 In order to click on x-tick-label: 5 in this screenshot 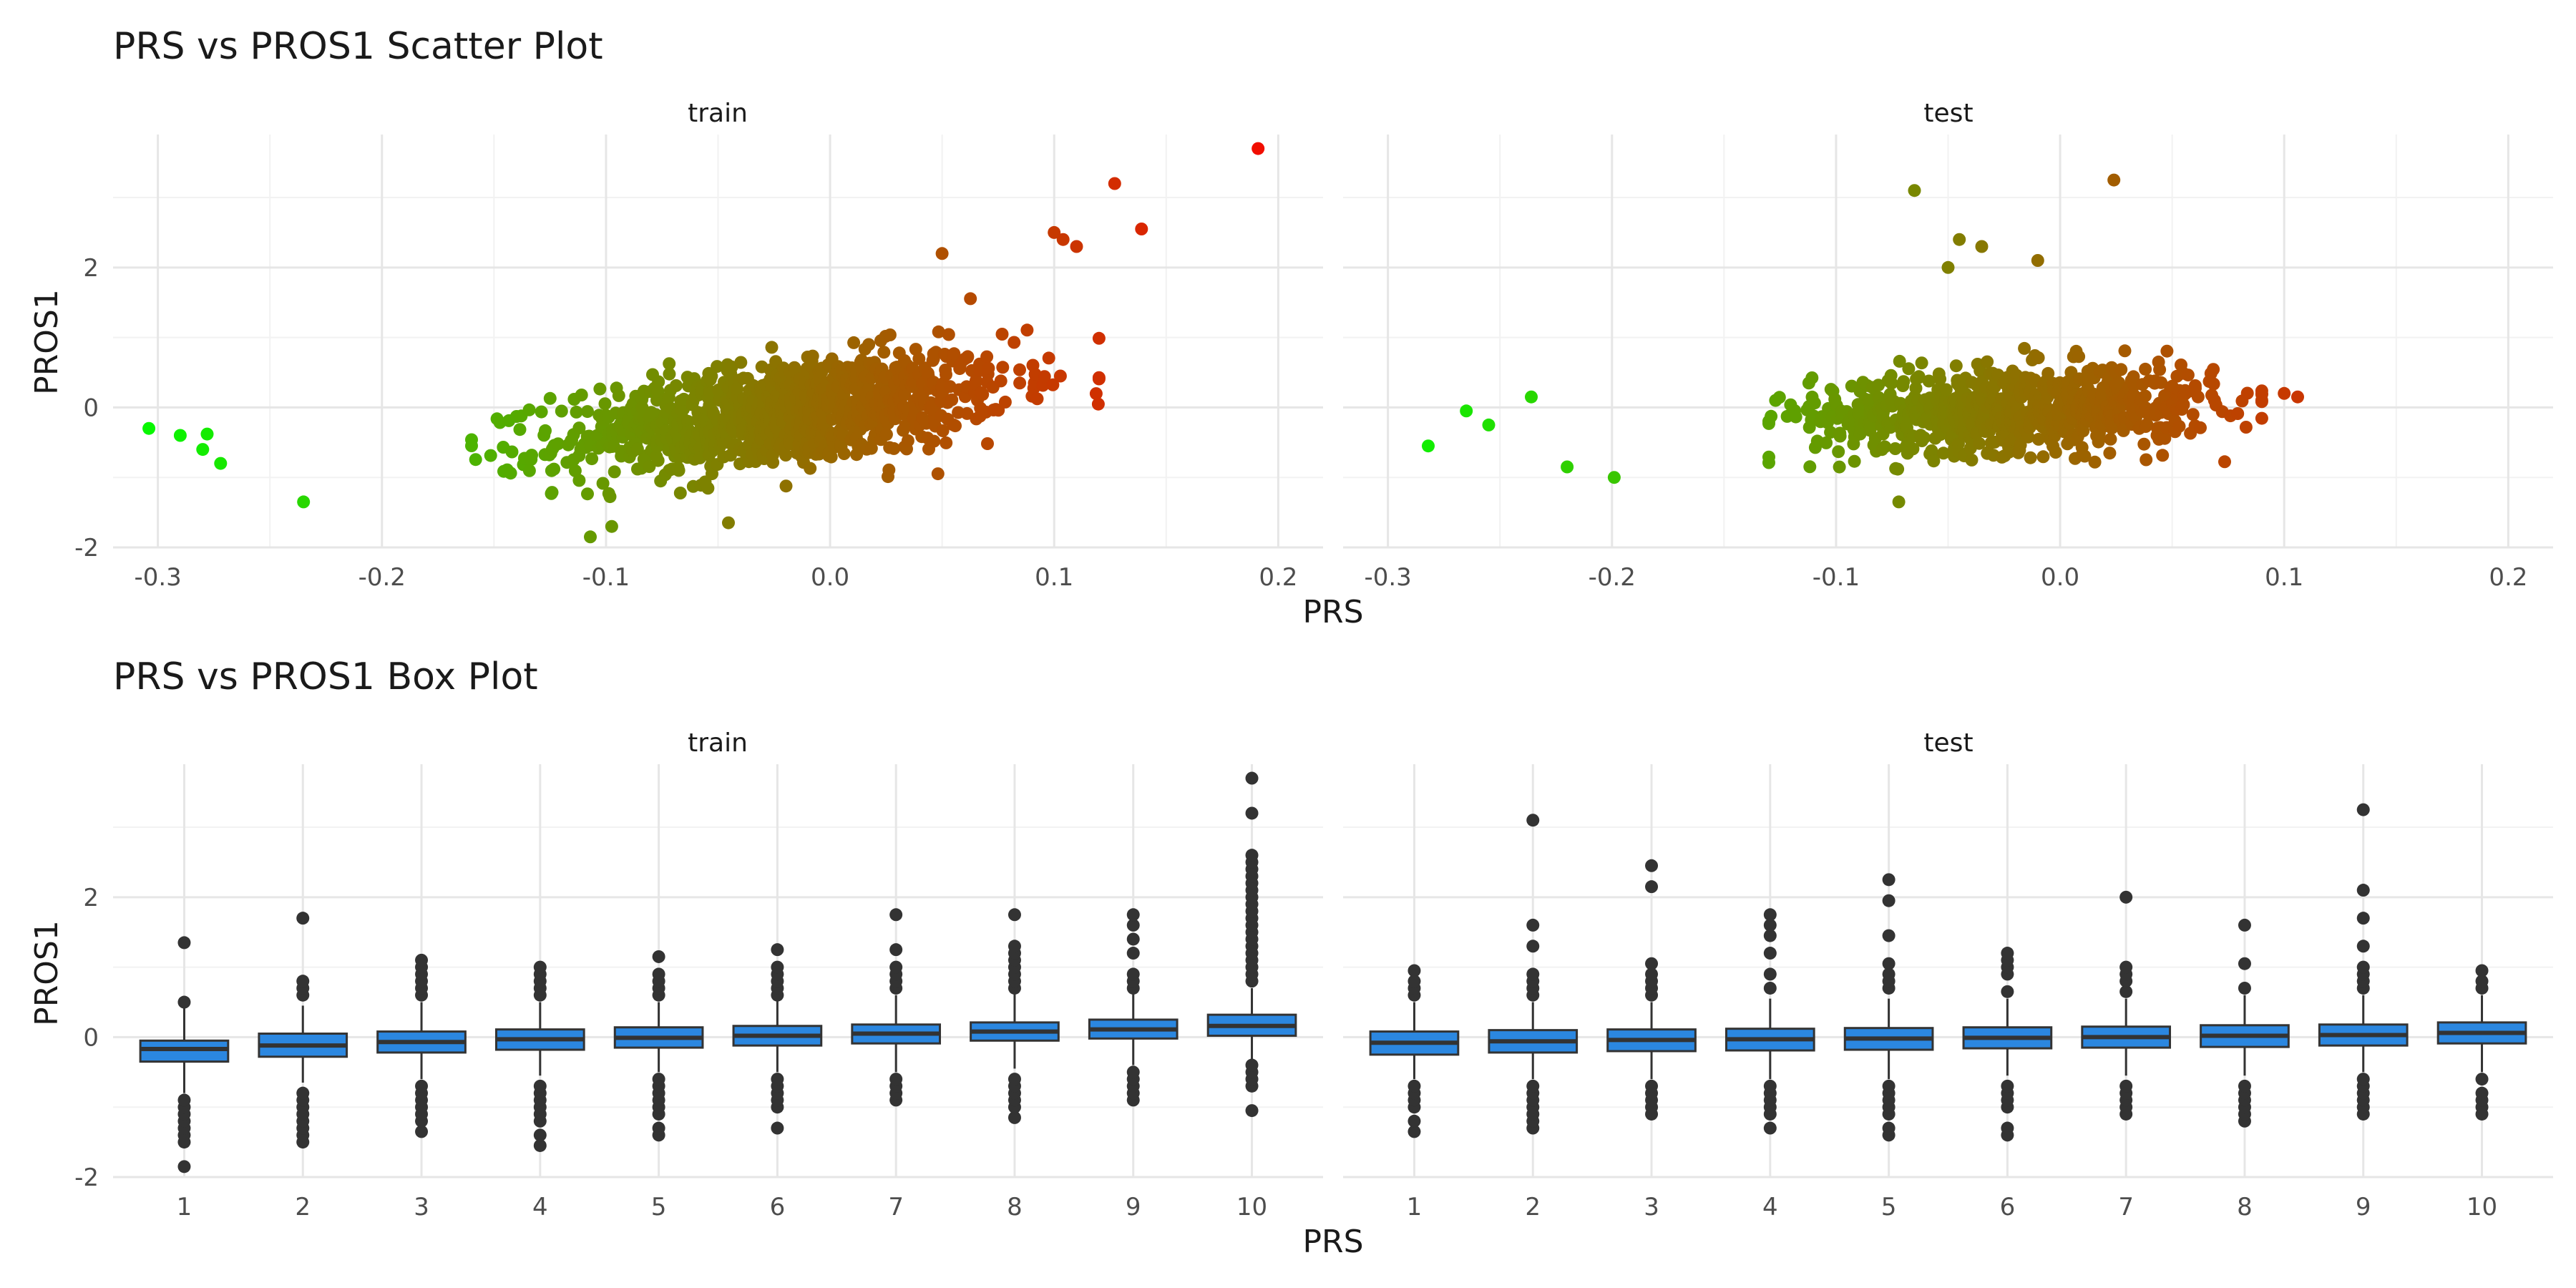, I will do `click(659, 1207)`.